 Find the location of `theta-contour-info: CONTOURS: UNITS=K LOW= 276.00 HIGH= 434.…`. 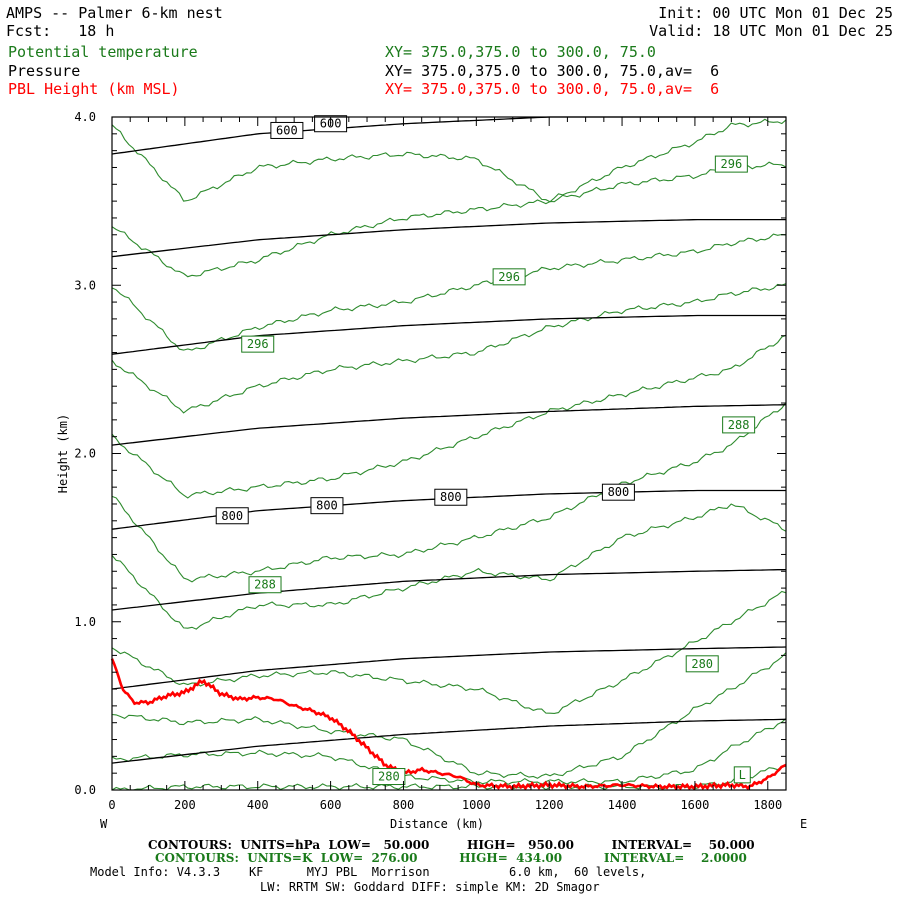

theta-contour-info: CONTOURS: UNITS=K LOW= 276.00 HIGH= 434.… is located at coordinates (451, 858).